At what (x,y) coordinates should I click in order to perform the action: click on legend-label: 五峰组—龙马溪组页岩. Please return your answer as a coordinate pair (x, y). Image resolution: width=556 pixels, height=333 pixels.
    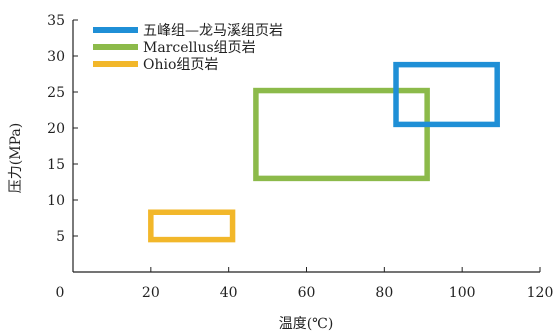
    Looking at the image, I should click on (213, 31).